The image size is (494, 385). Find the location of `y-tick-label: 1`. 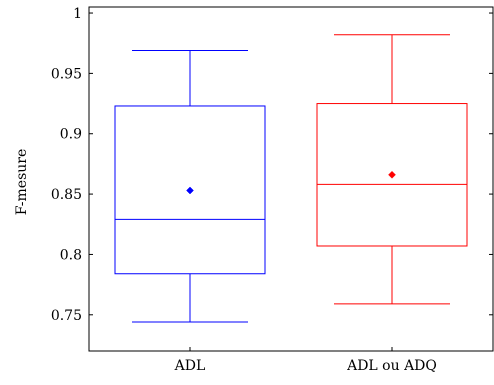

y-tick-label: 1 is located at coordinates (77, 14).